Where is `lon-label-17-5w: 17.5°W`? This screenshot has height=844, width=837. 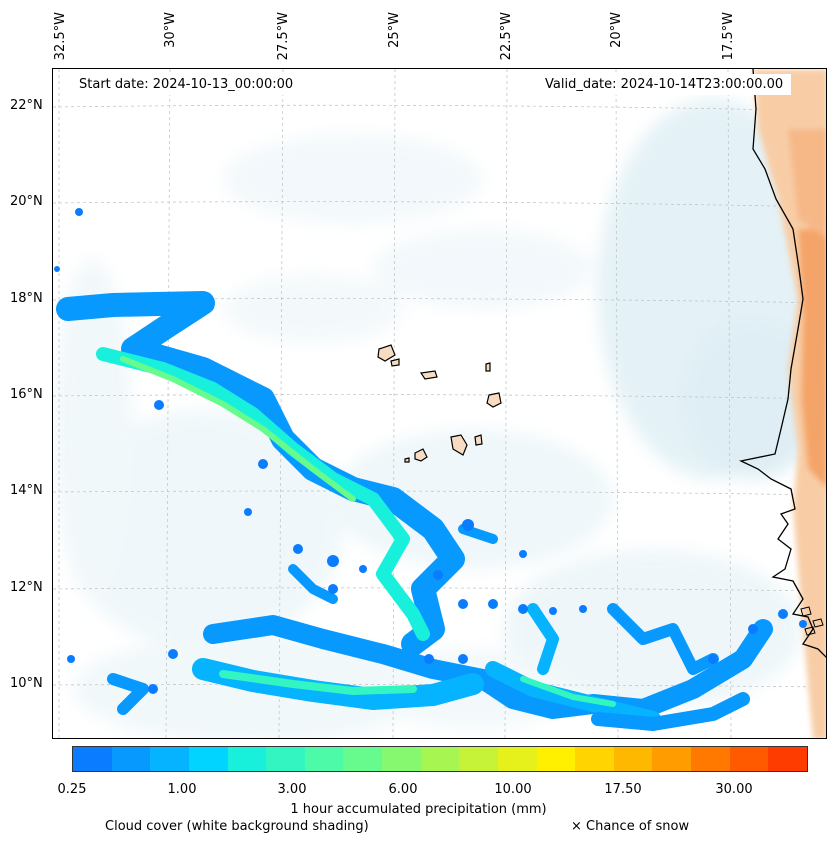 lon-label-17-5w: 17.5°W is located at coordinates (728, 36).